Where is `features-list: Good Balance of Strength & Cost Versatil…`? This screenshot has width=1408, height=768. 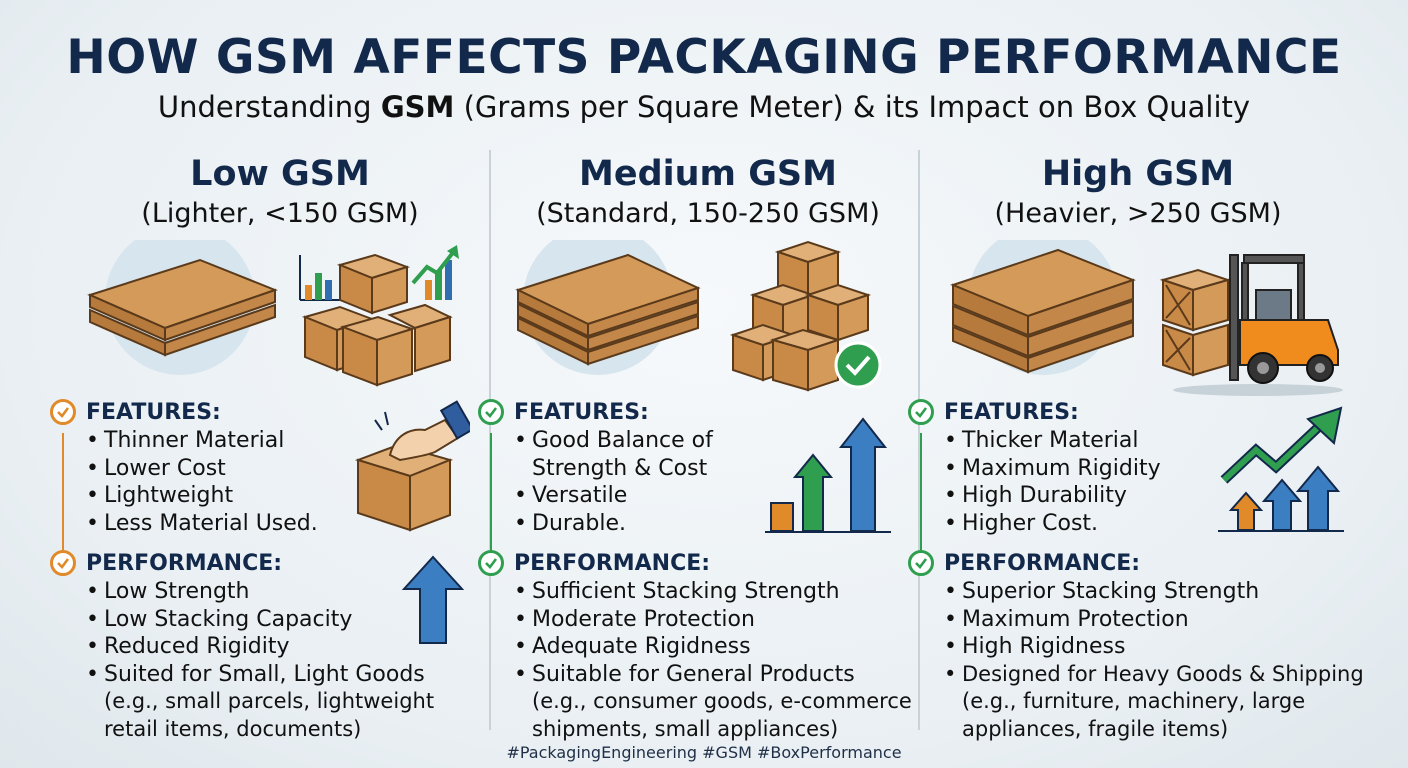
features-list: Good Balance of Strength & Cost Versatil… is located at coordinates (708, 482).